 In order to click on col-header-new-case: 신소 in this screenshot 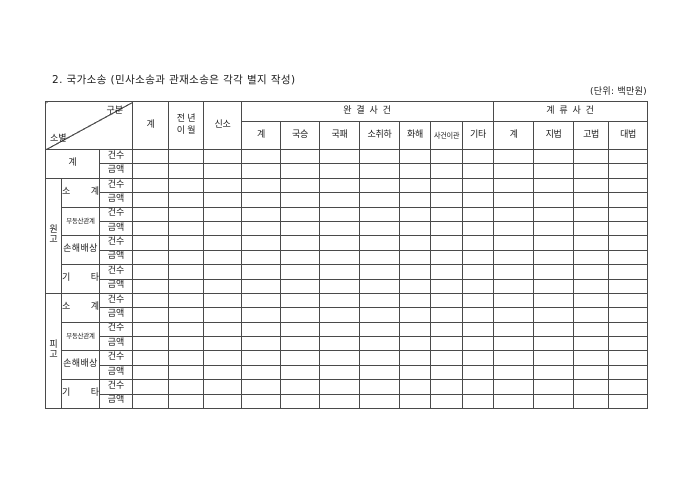, I will do `click(223, 125)`.